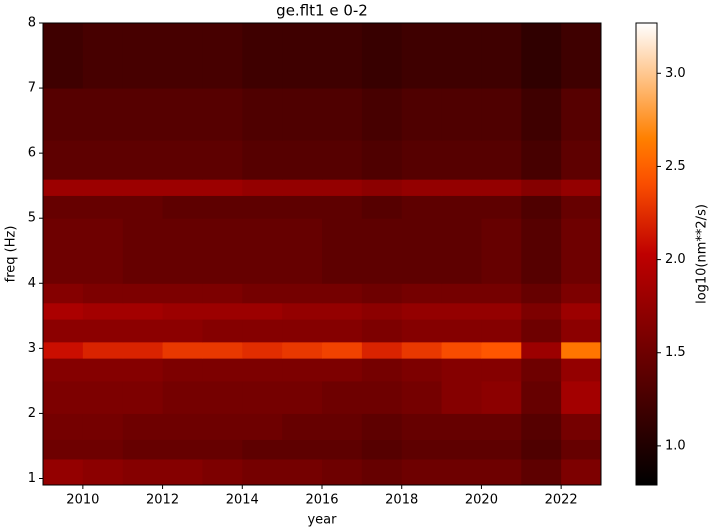 The height and width of the screenshot is (531, 713). Describe the element at coordinates (32, 283) in the screenshot. I see `y-tick-label: 4` at that location.